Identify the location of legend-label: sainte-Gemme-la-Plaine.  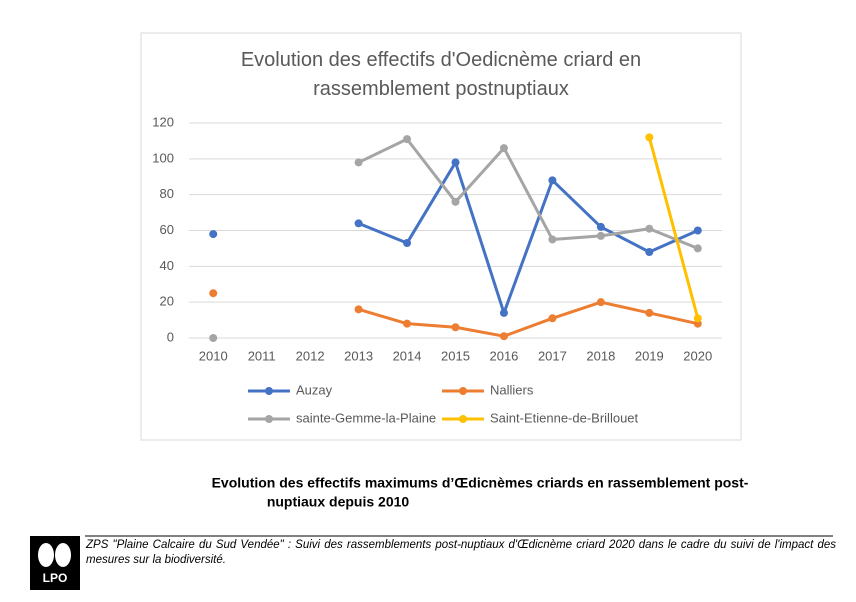
(366, 417).